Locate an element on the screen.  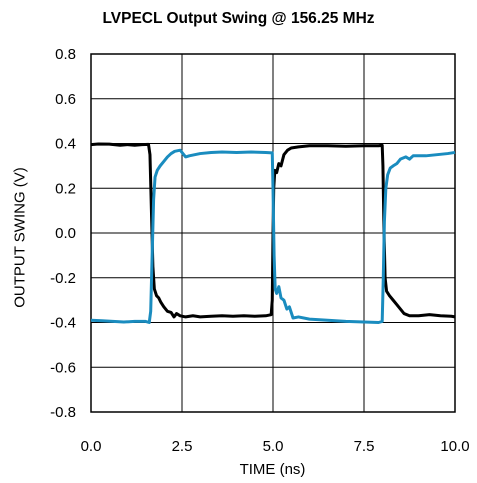
x-axis-label: TIME (ns) is located at coordinates (272, 469).